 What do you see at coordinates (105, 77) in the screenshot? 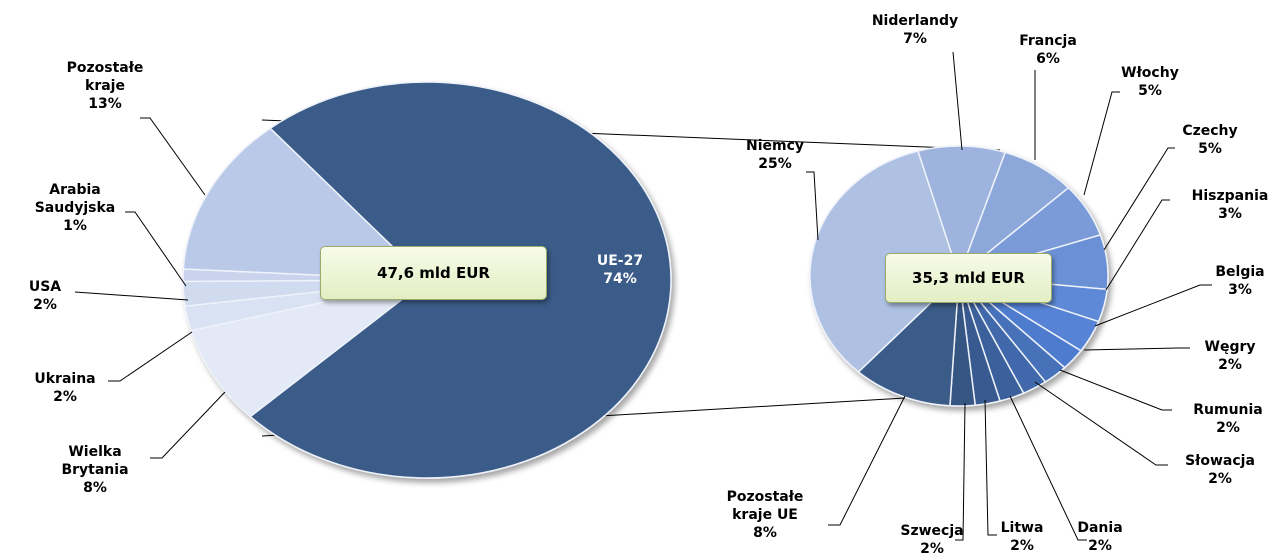
I see `slice-name: Pozostałe kraje` at bounding box center [105, 77].